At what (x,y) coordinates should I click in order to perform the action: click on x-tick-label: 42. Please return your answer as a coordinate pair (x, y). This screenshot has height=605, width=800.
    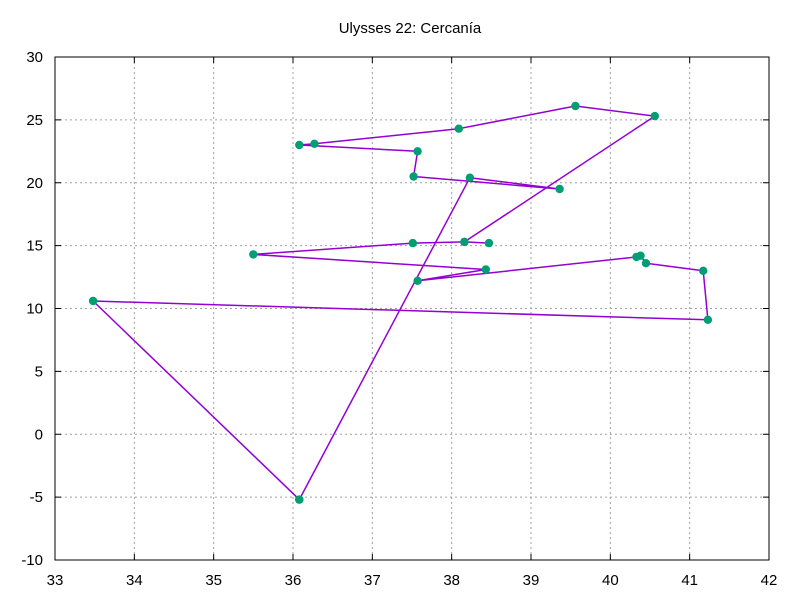
    Looking at the image, I should click on (769, 580).